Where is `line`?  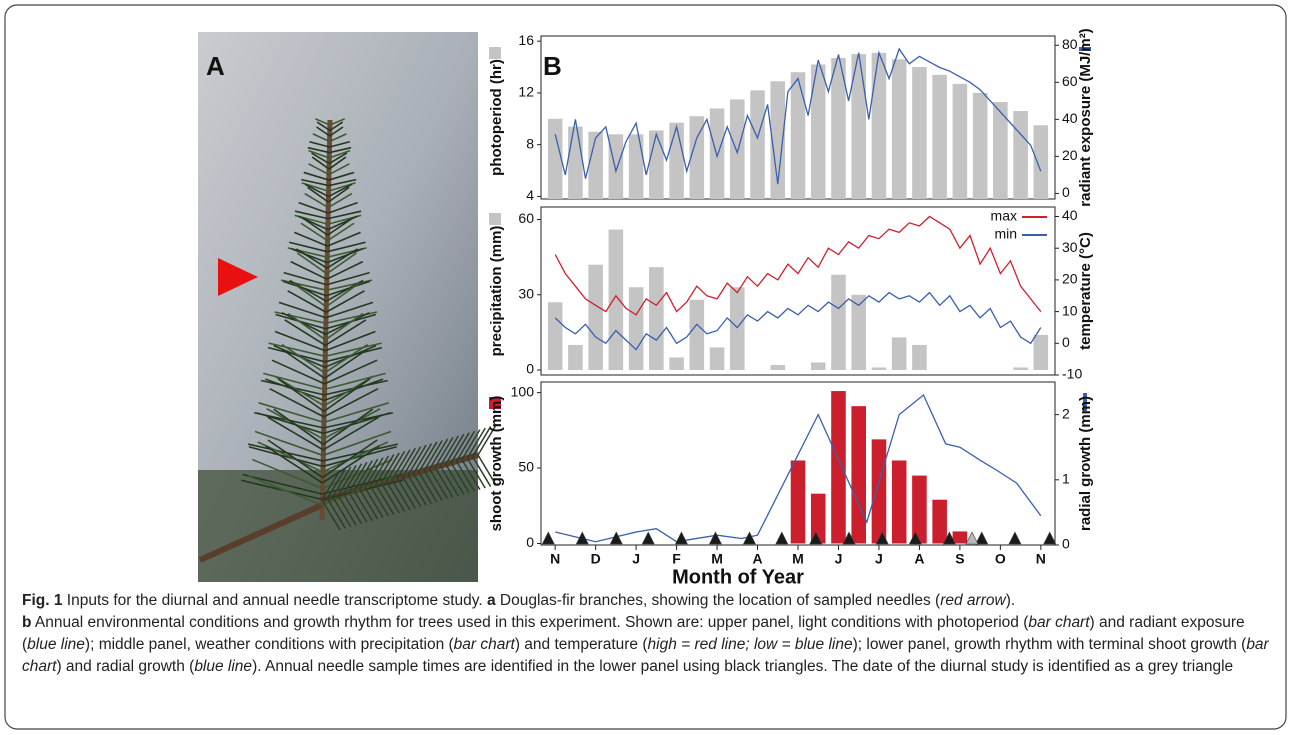 line is located at coordinates (798, 265).